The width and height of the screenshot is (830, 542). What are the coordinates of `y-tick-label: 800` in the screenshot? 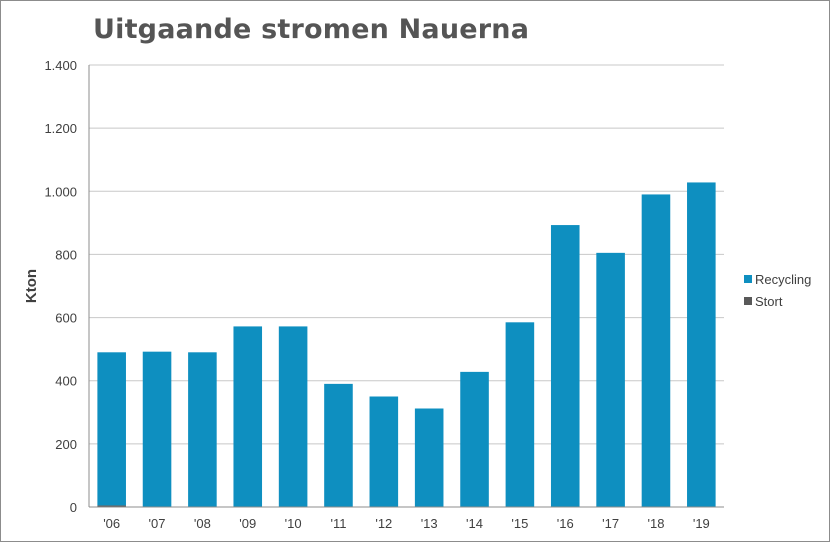 It's located at (66, 254).